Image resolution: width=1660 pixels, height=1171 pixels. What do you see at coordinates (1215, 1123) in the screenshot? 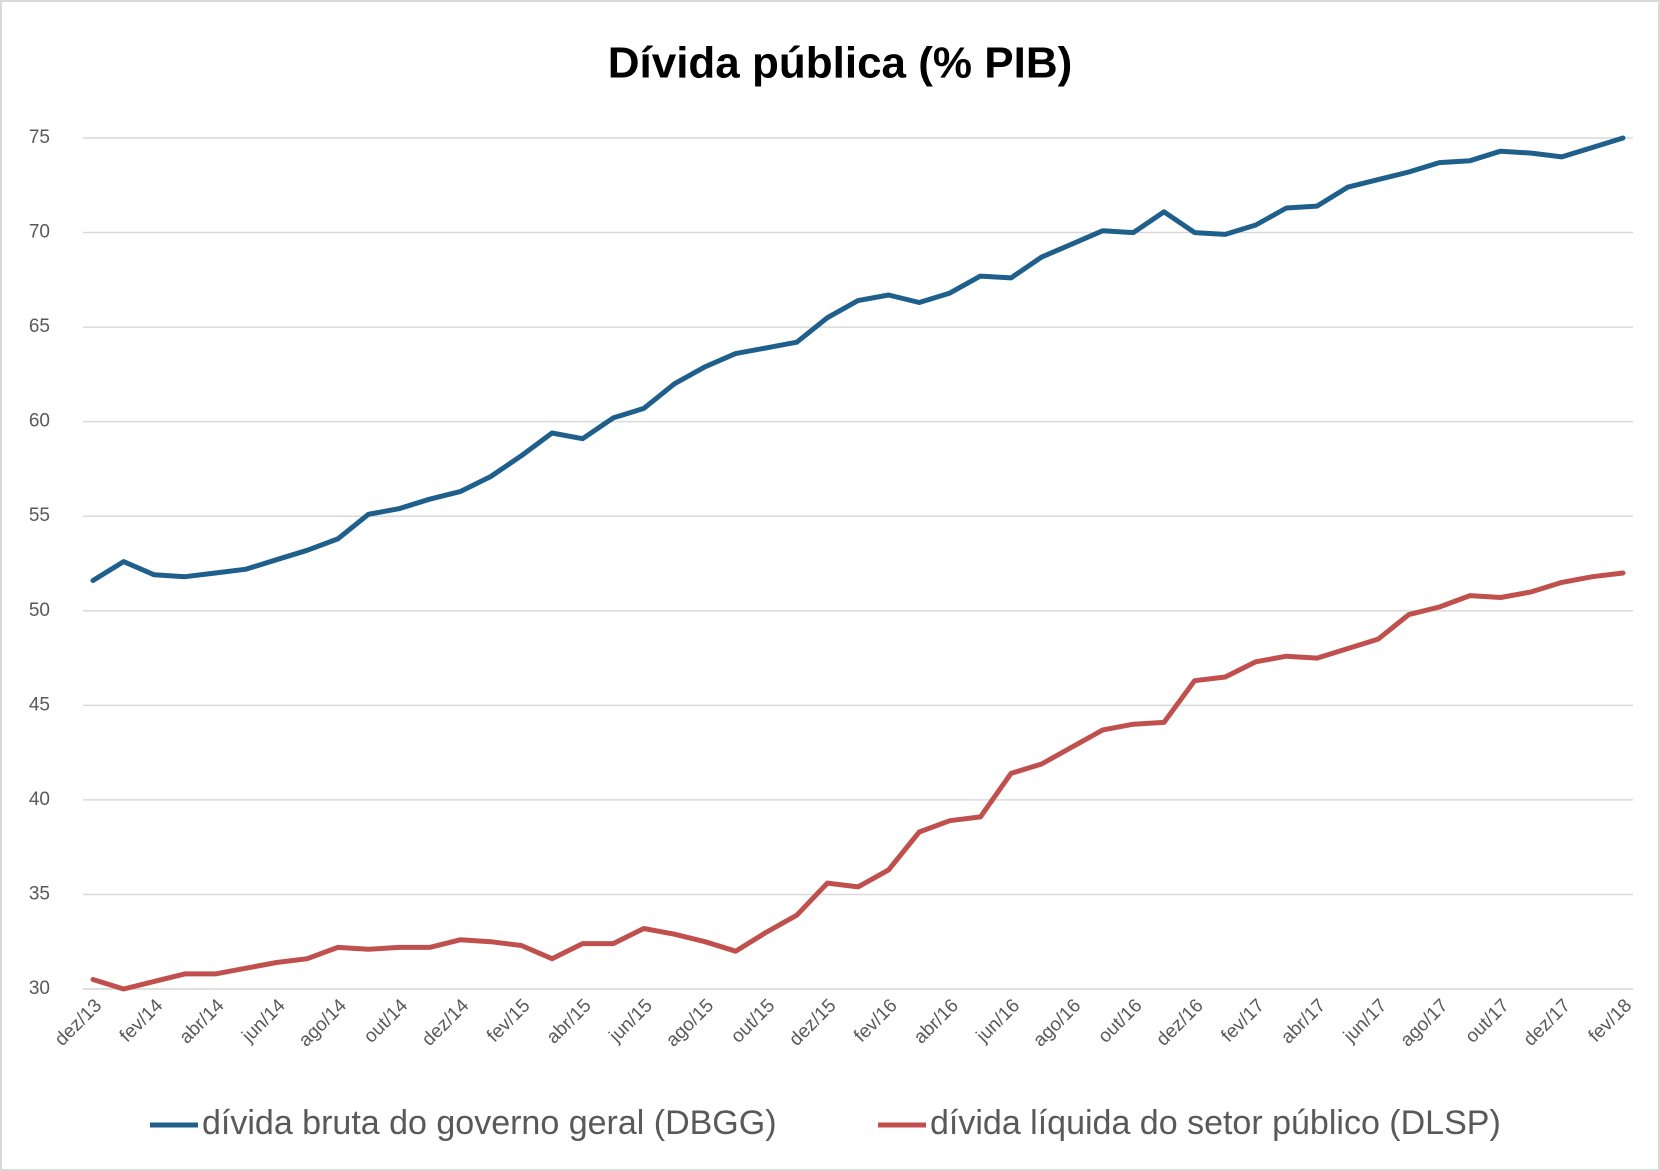
I see `legend-label: dívida líquida do setor público (DLSP)` at bounding box center [1215, 1123].